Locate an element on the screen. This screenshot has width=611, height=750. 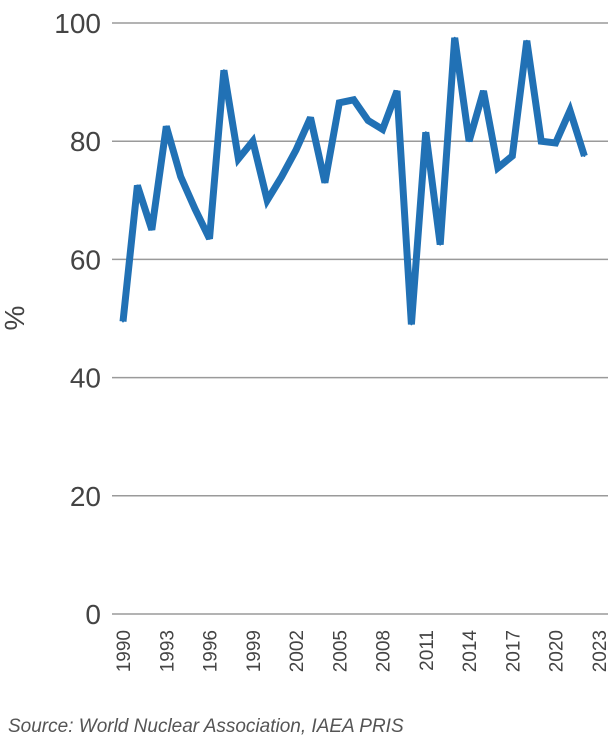
x-tick-label: 2011 is located at coordinates (427, 650).